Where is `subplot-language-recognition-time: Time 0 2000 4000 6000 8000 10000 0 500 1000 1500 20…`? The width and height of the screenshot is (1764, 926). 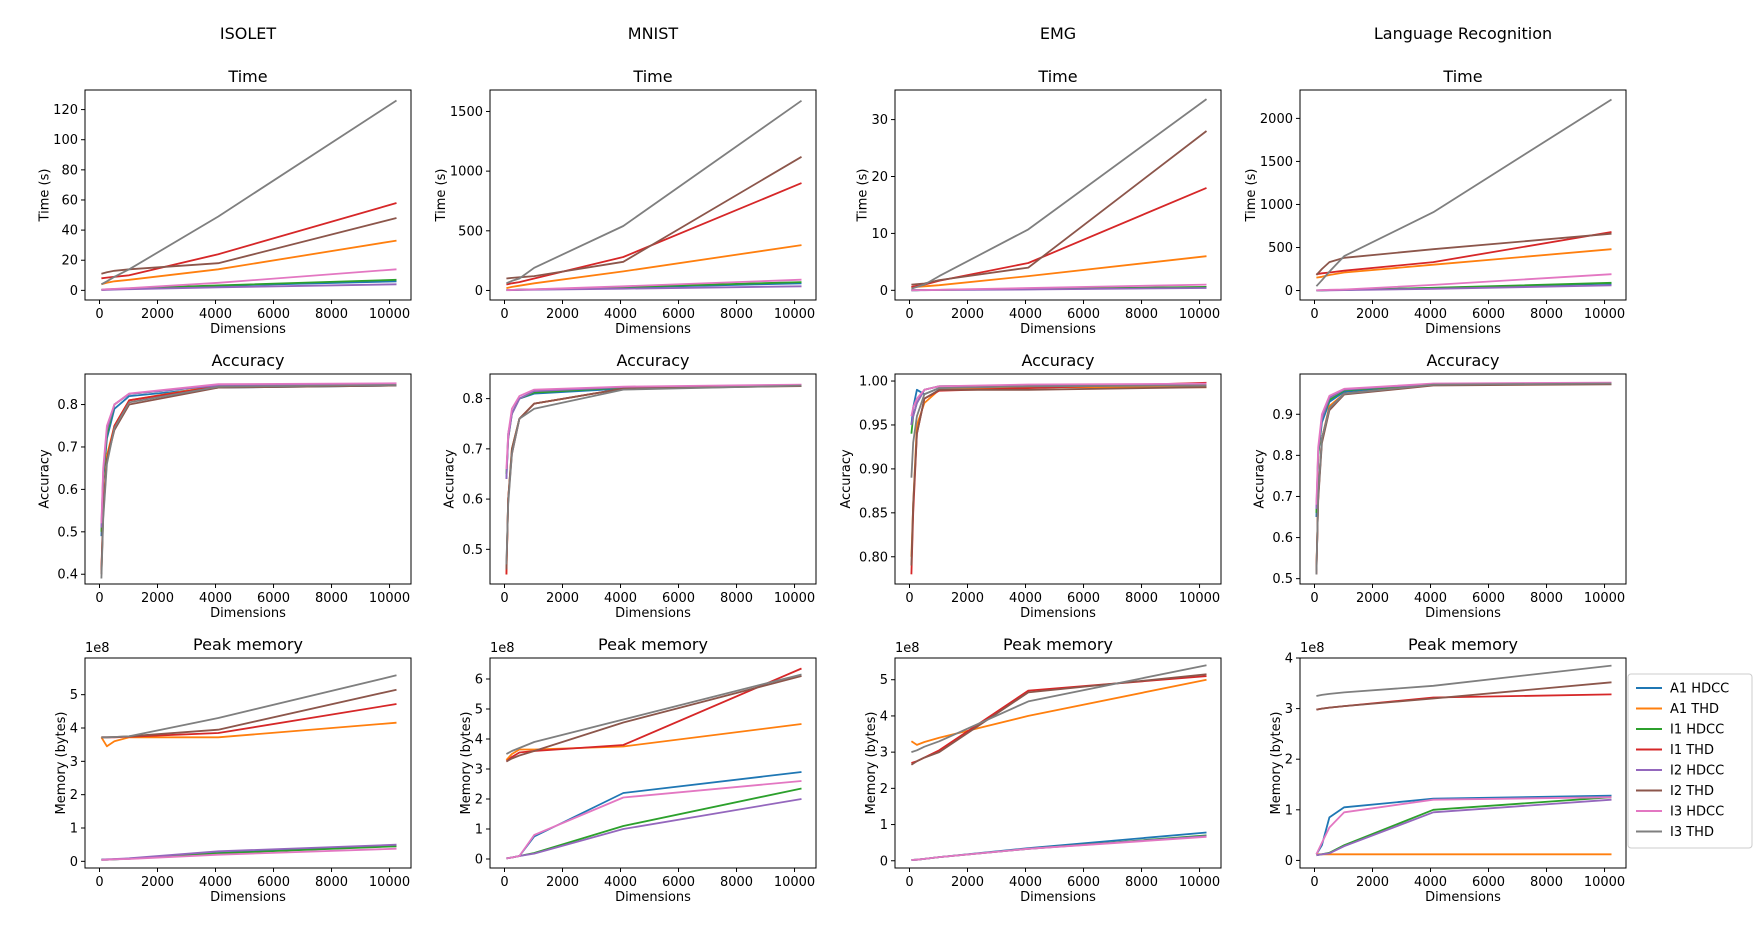
subplot-language-recognition-time: Time 0 2000 4000 6000 8000 10000 0 500 1000 1500 20… is located at coordinates (1435, 202).